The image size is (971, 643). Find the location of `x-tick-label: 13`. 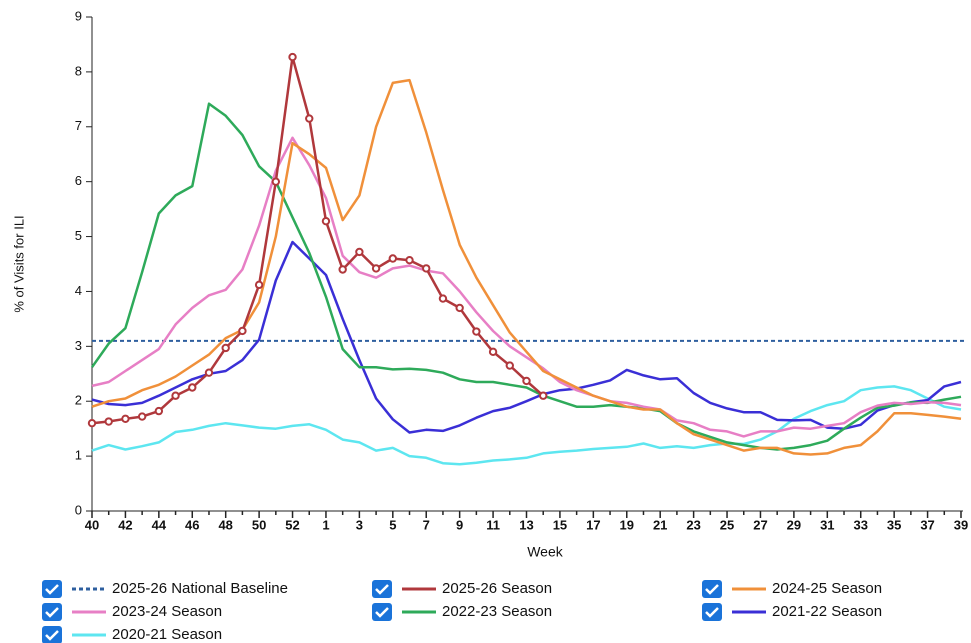

x-tick-label: 13 is located at coordinates (526, 524).